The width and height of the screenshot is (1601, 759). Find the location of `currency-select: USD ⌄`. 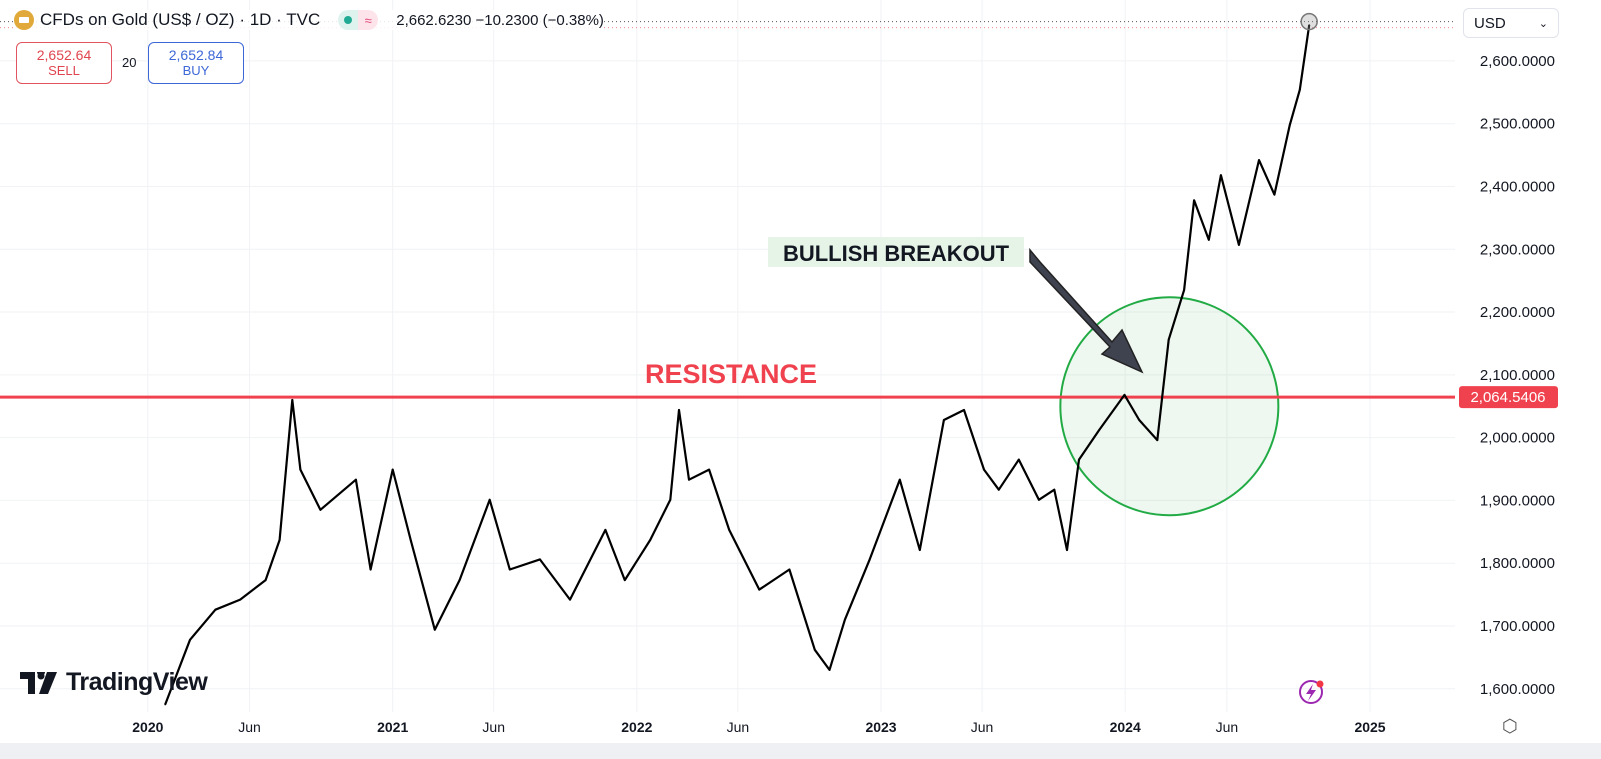

currency-select: USD ⌄ is located at coordinates (1511, 23).